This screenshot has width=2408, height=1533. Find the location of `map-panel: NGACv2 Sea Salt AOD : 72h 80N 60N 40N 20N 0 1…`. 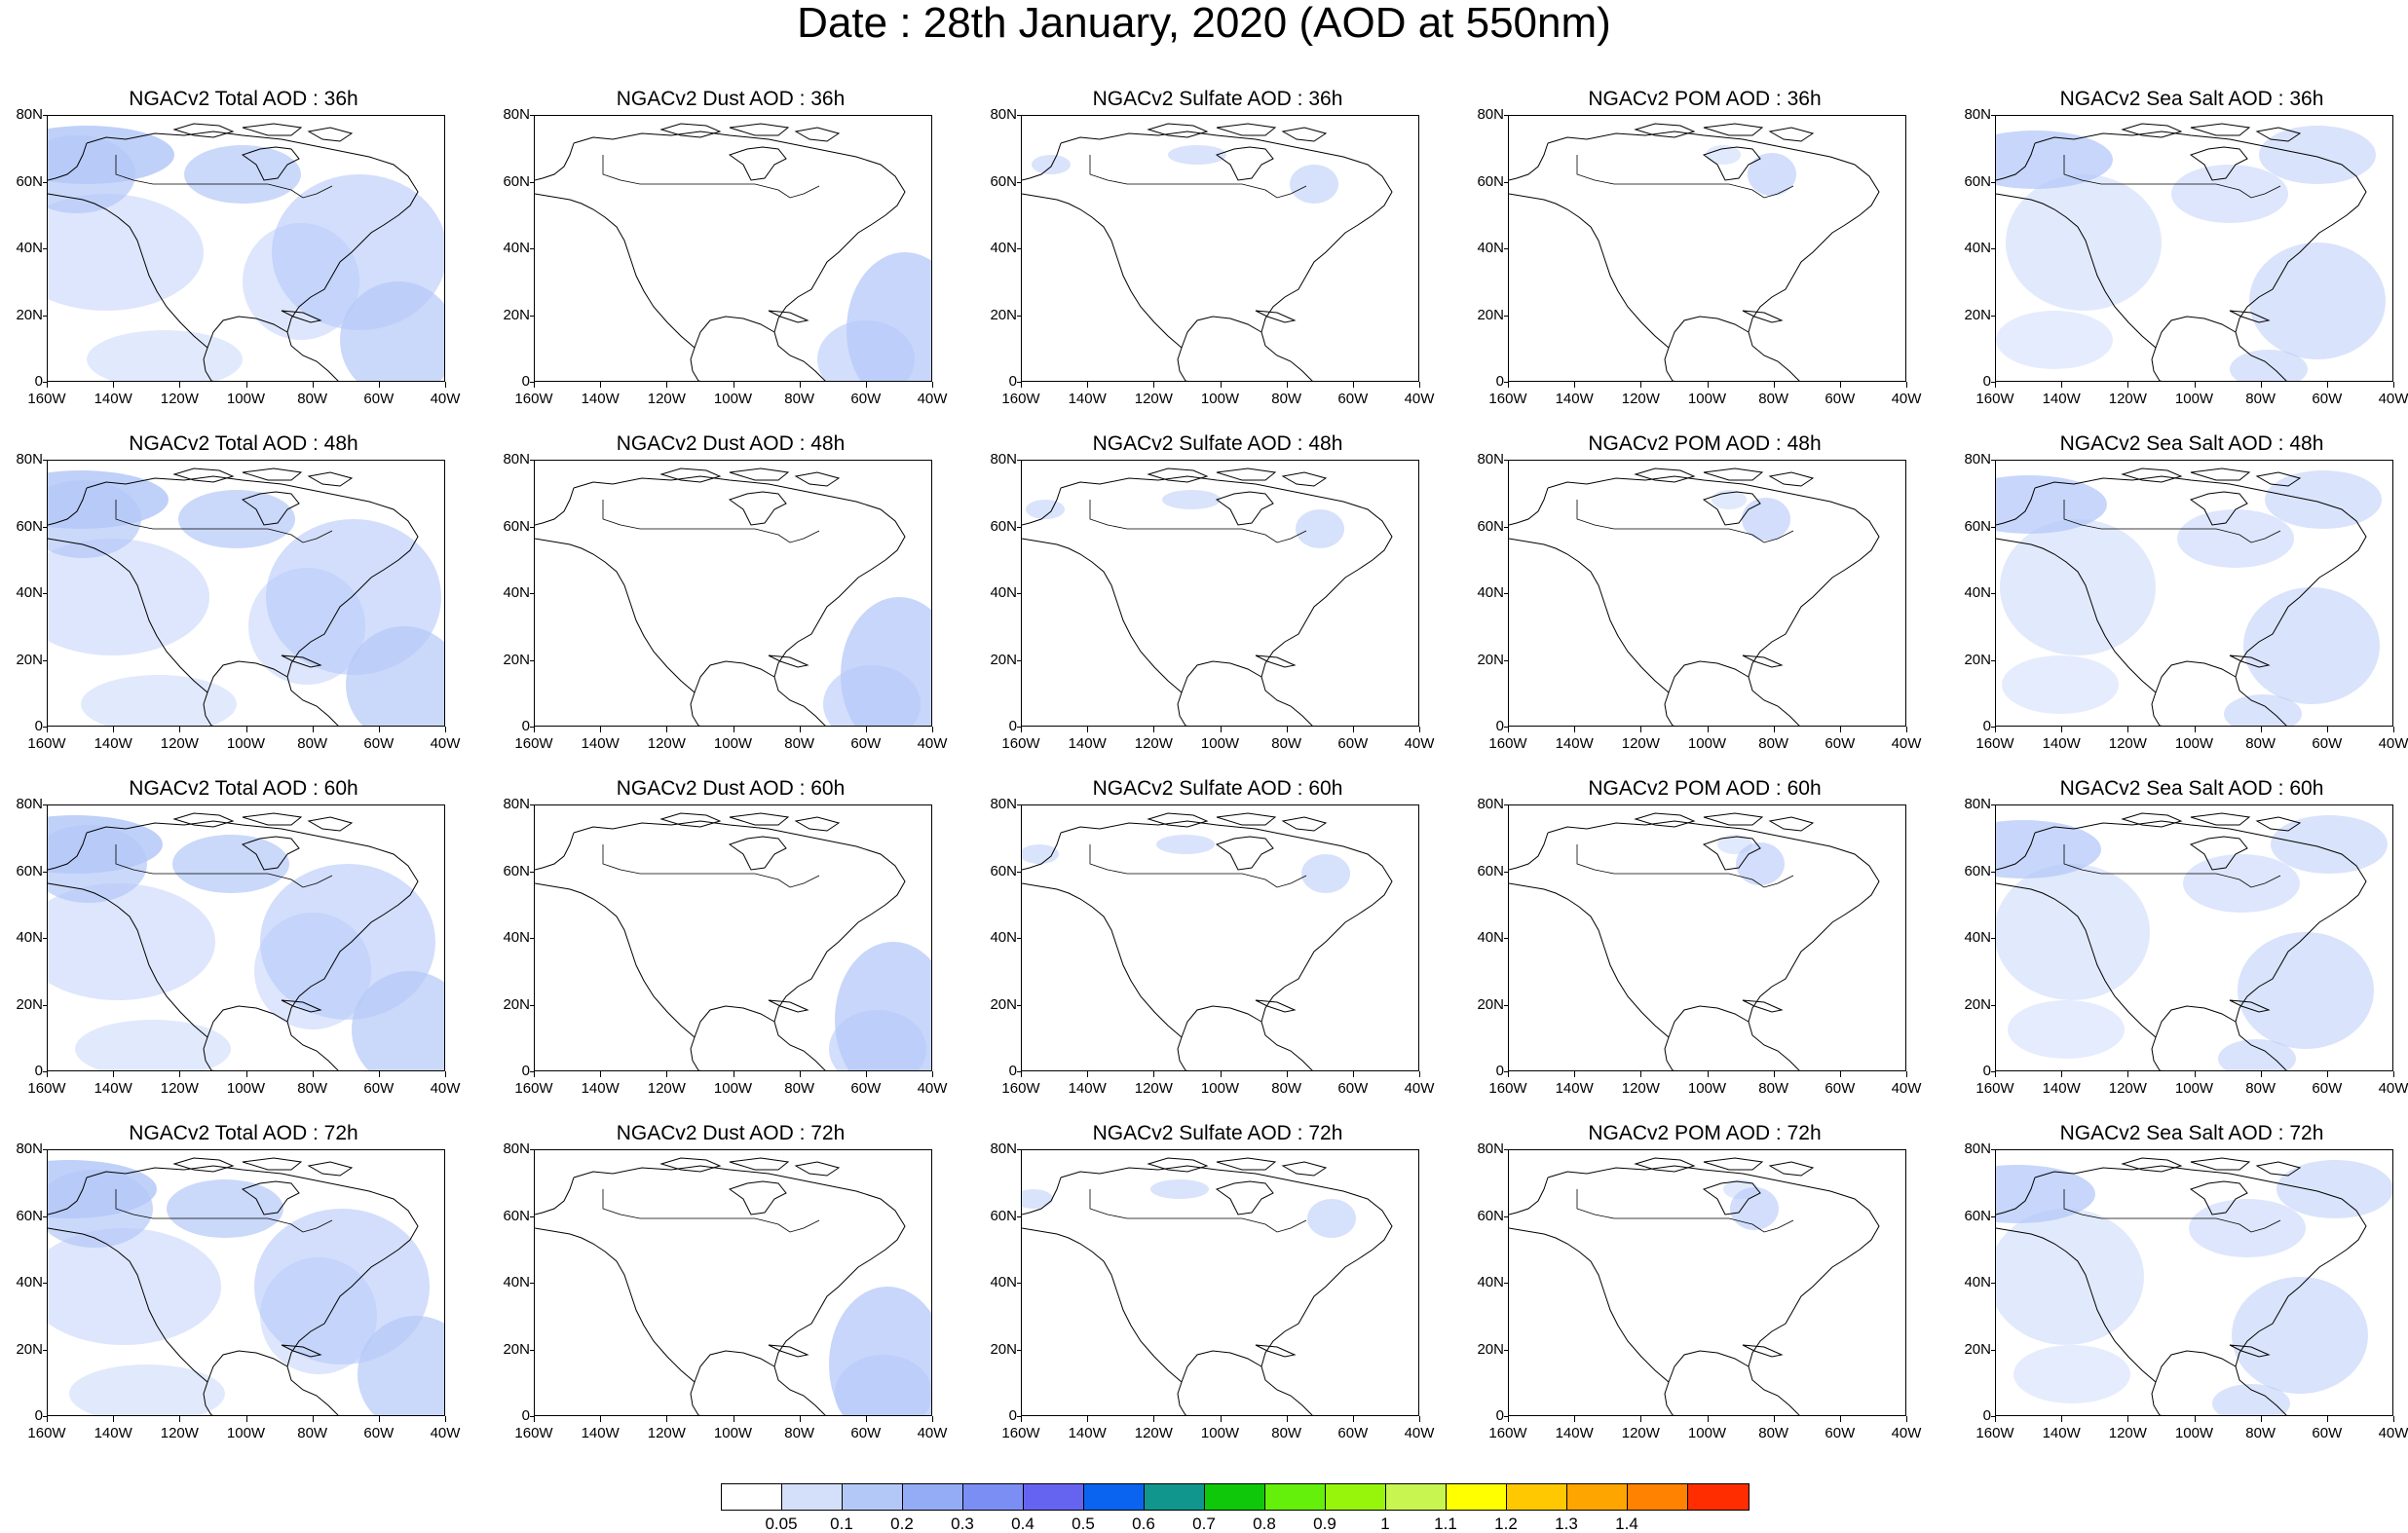

map-panel: NGACv2 Sea Salt AOD : 72h 80N 60N 40N 20N 0 1… is located at coordinates (2178, 1287).